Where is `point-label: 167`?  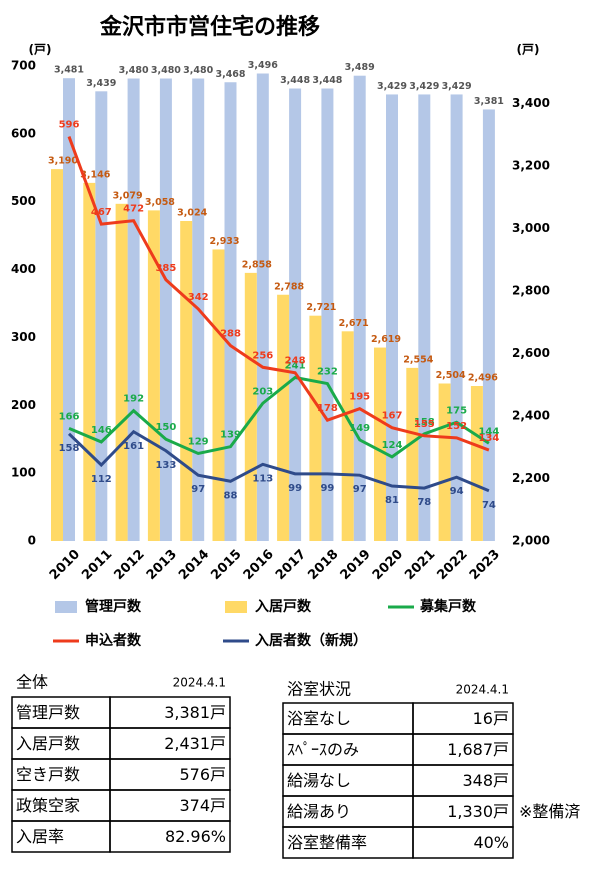 point-label: 167 is located at coordinates (392, 416).